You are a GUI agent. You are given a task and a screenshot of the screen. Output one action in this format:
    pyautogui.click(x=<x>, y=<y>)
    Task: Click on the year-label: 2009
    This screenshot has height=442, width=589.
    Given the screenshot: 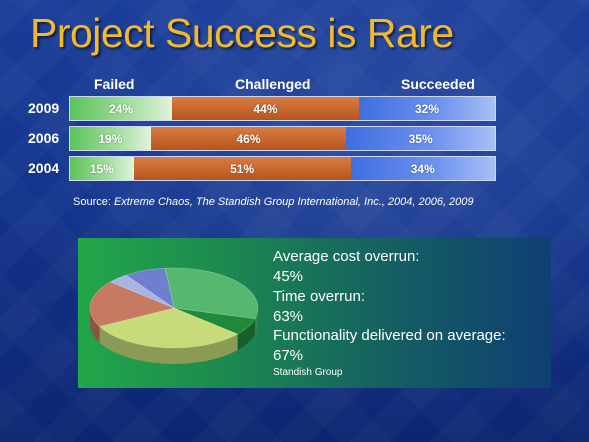 What is the action you would take?
    pyautogui.click(x=44, y=108)
    